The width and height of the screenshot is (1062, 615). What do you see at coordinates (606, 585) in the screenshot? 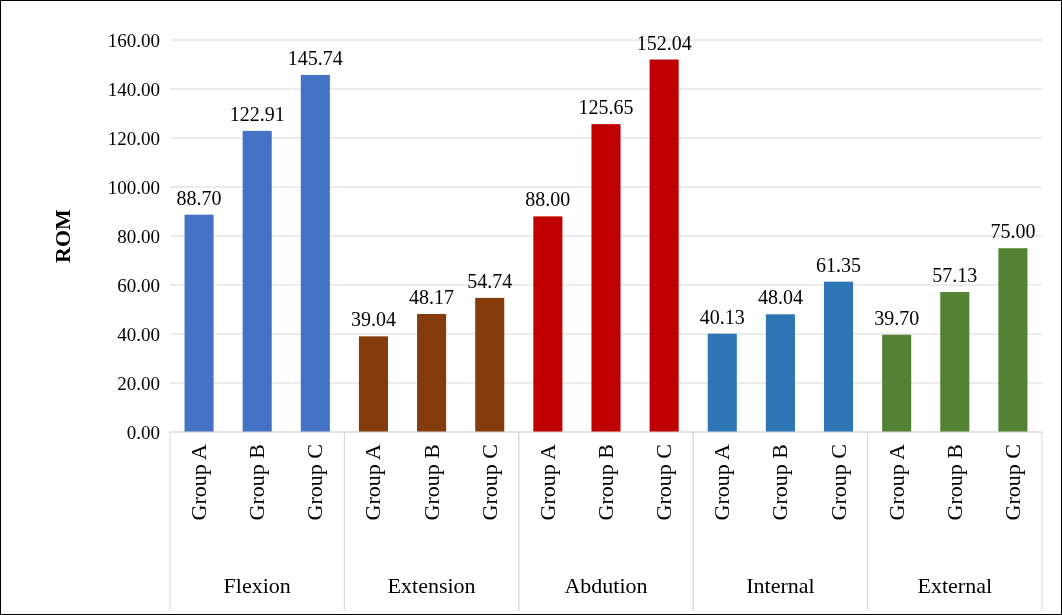
I see `text: Abdution` at bounding box center [606, 585].